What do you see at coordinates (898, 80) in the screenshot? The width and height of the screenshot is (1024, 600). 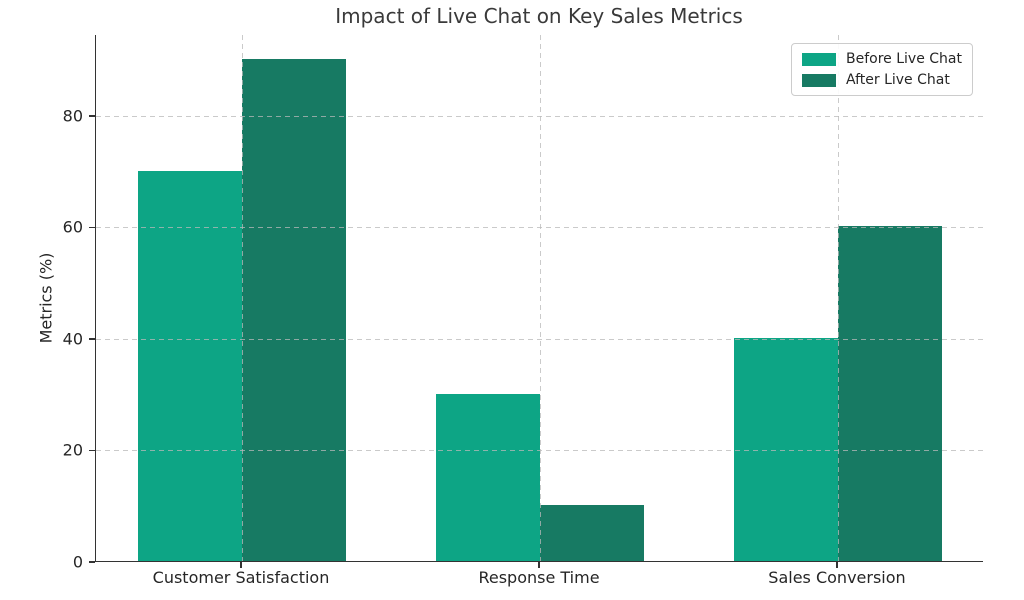 I see `legend-label: After Live Chat` at bounding box center [898, 80].